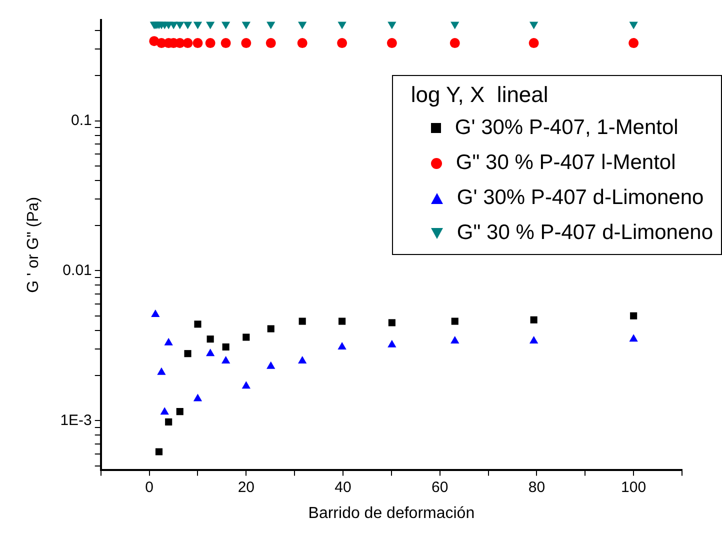 The height and width of the screenshot is (535, 722). I want to click on x-tick-label: 0, so click(149, 487).